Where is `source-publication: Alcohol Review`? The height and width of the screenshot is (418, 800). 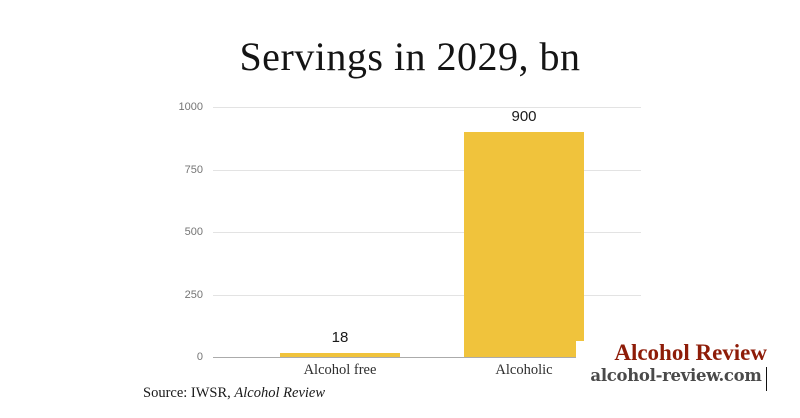 source-publication: Alcohol Review is located at coordinates (280, 393).